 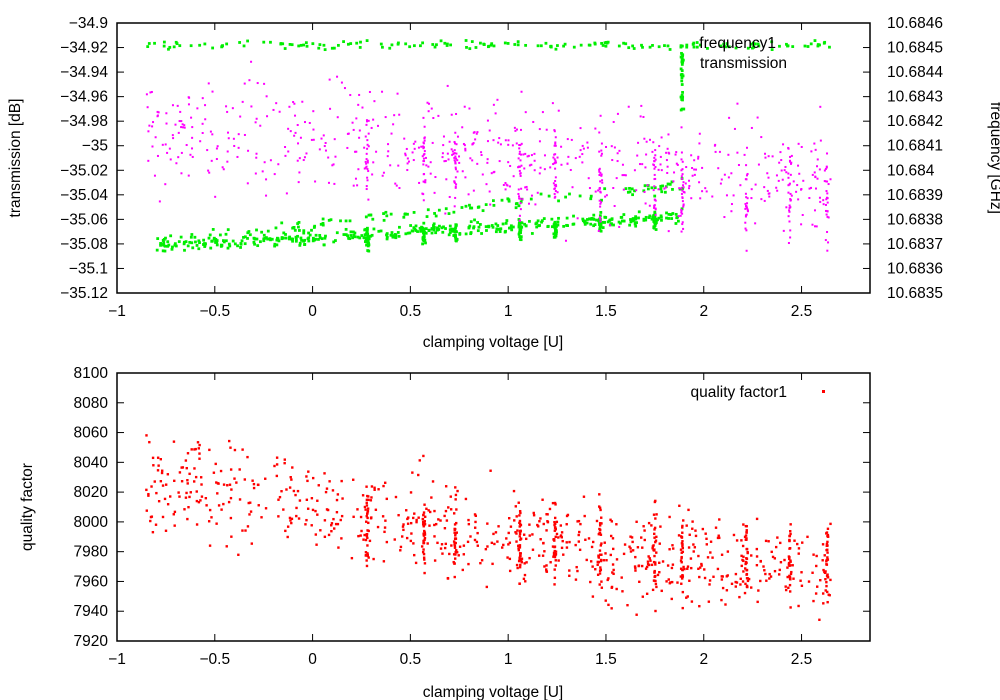 I want to click on x-tick-label: −1, so click(x=117, y=311).